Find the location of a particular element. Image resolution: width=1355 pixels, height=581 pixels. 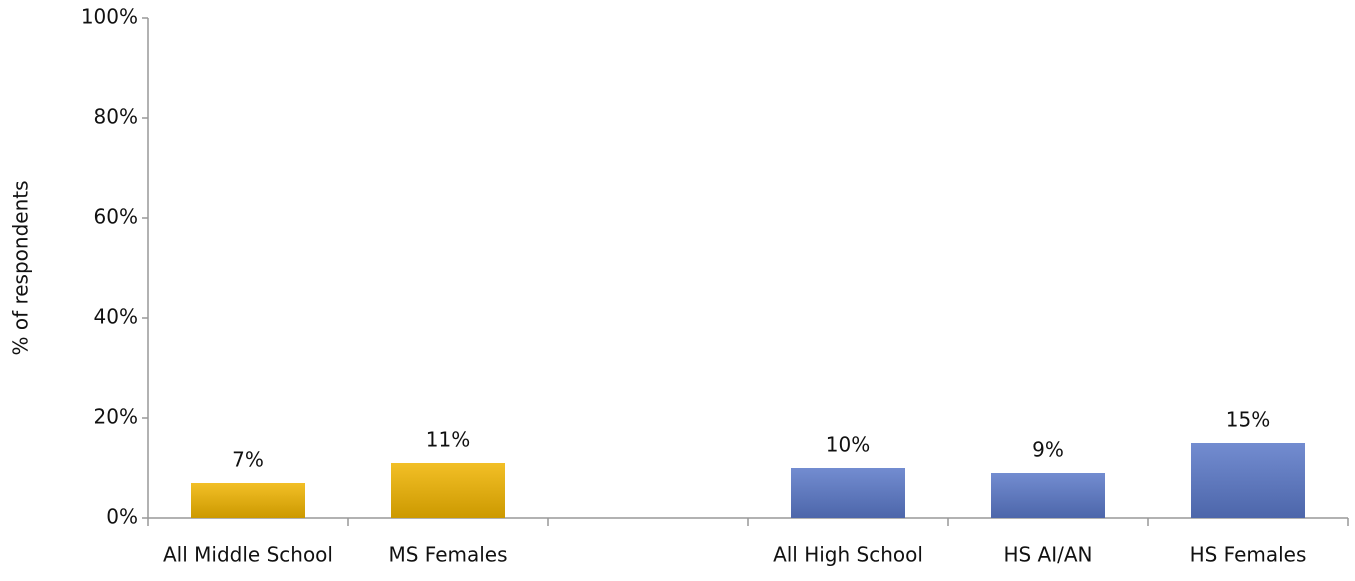

x-tick-label: HS Females is located at coordinates (1248, 555).